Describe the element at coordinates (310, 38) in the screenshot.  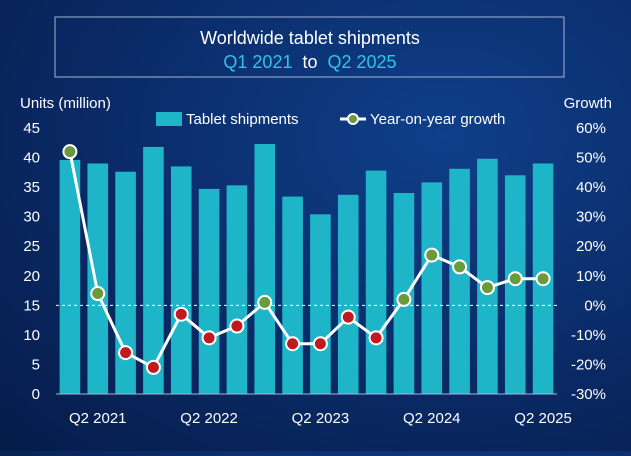
I see `chart-title: Worldwide tablet shipments` at that location.